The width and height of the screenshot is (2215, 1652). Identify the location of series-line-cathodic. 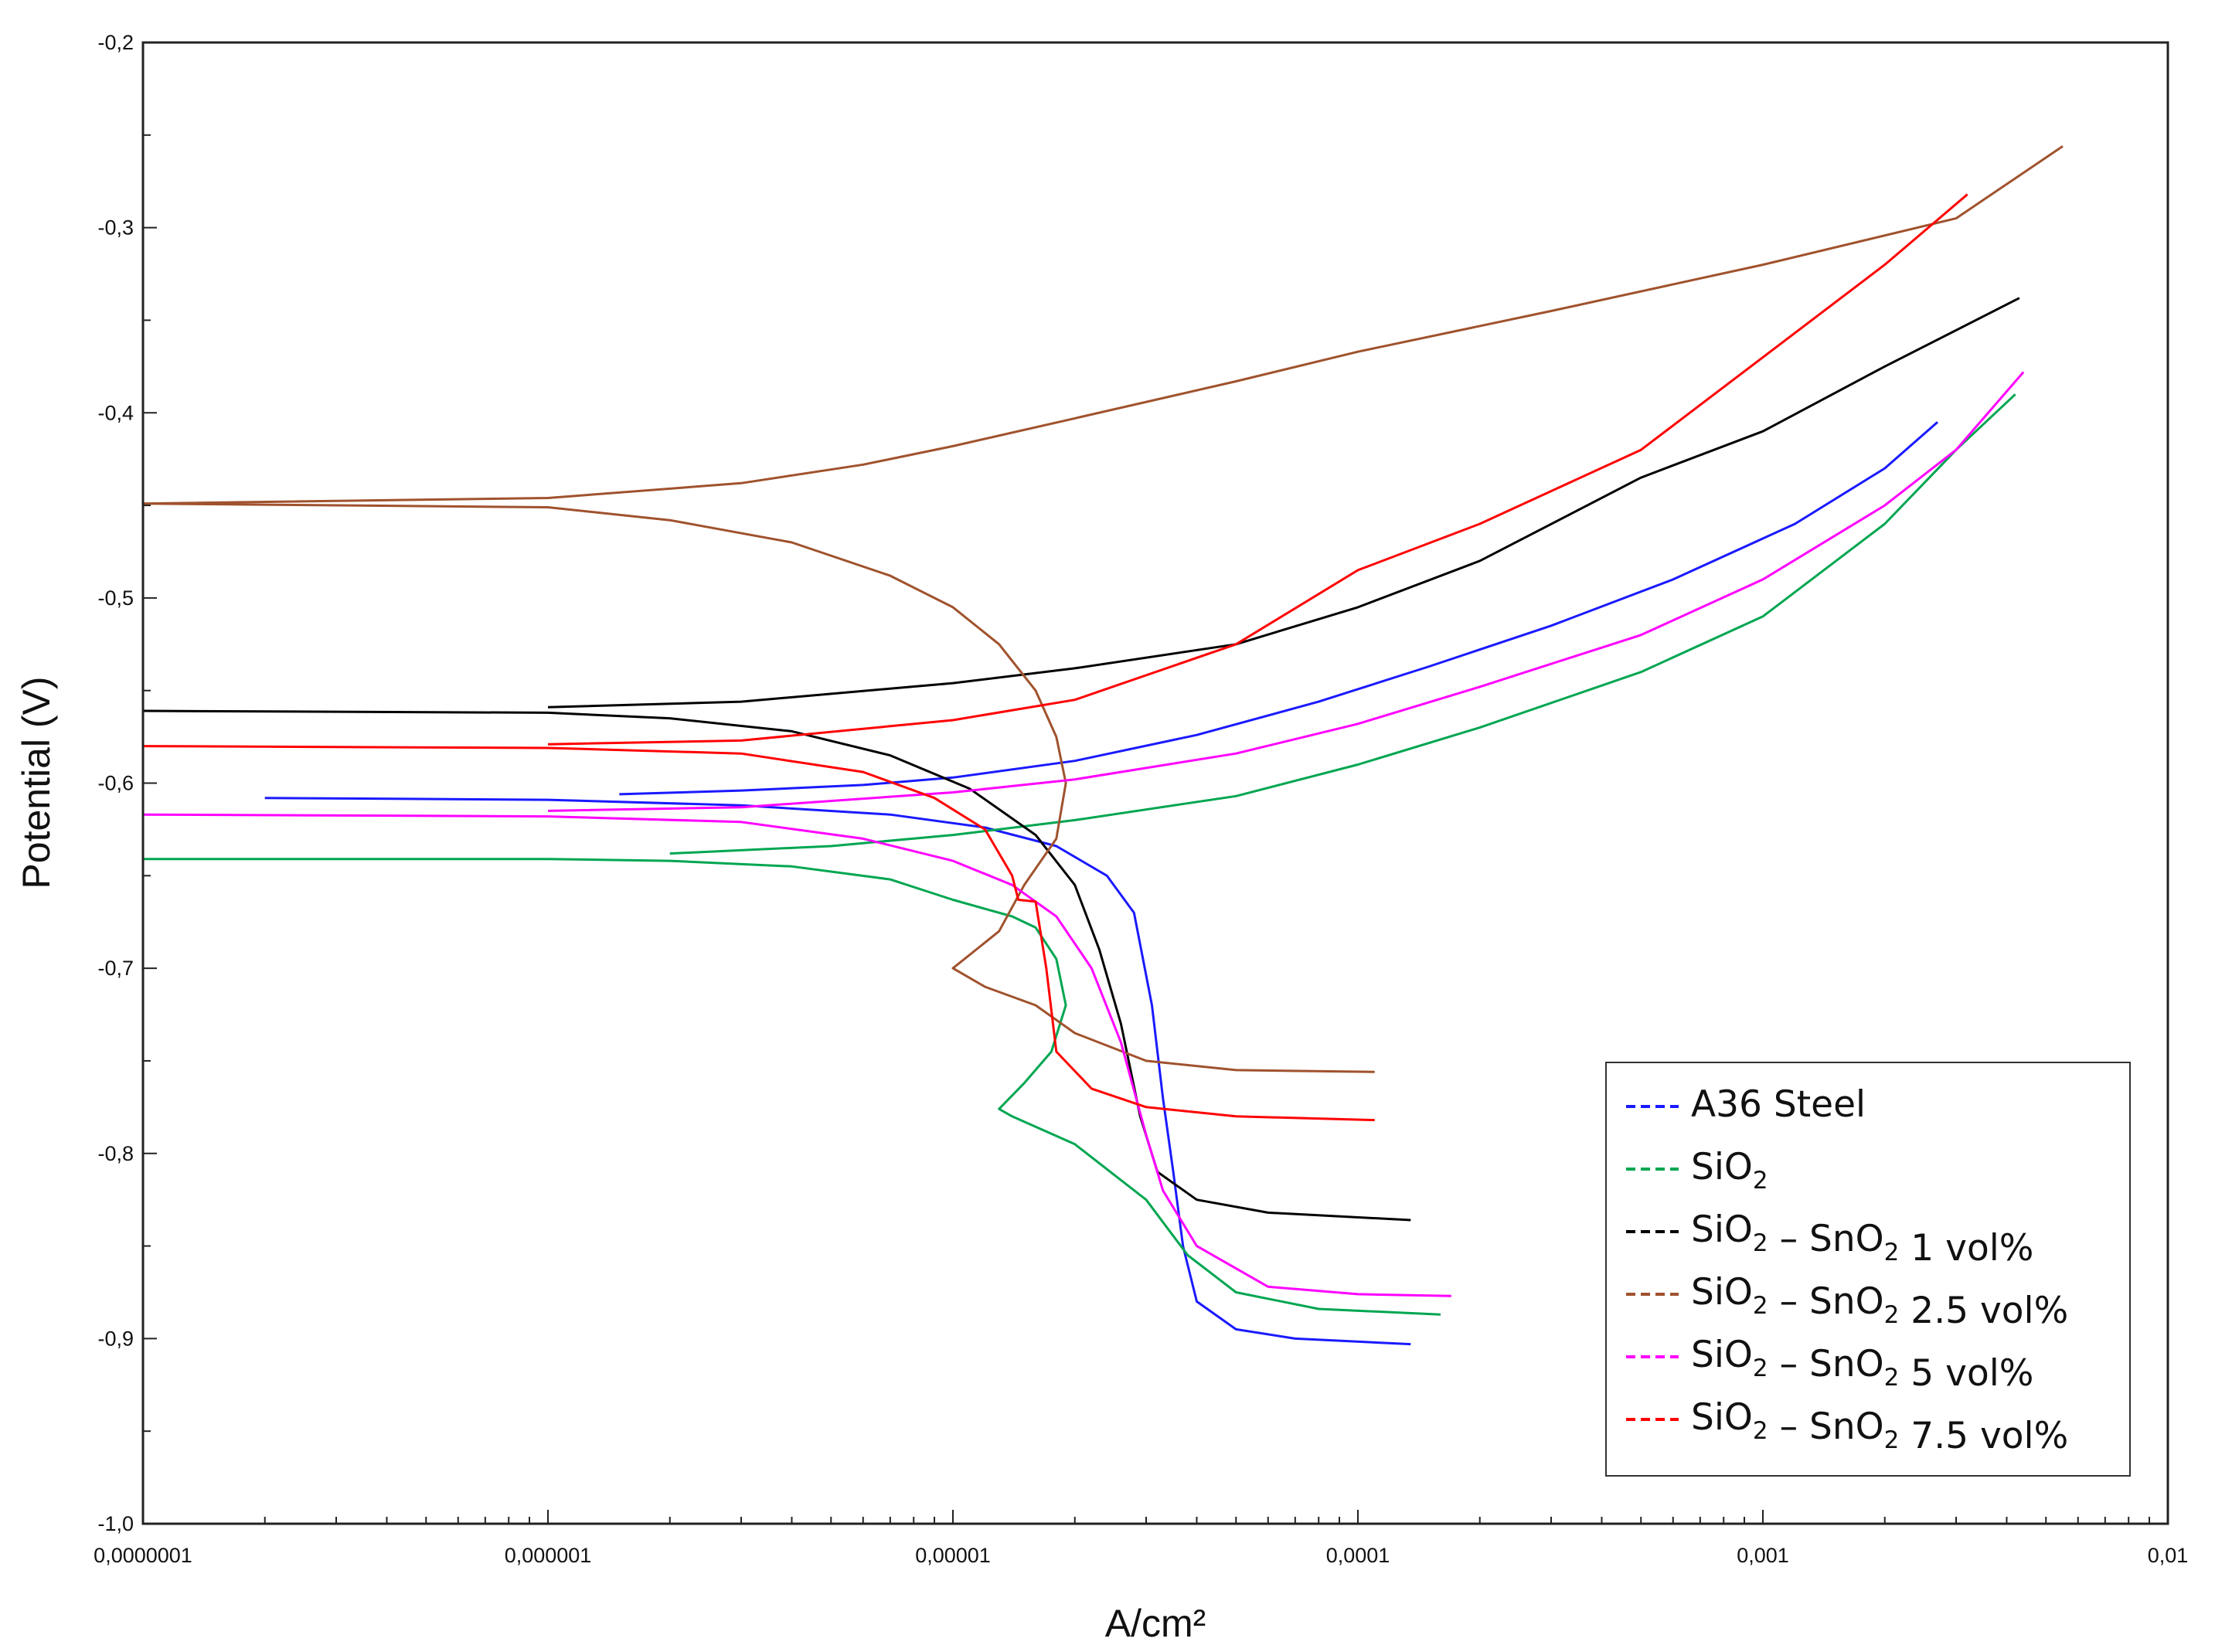
(758, 934).